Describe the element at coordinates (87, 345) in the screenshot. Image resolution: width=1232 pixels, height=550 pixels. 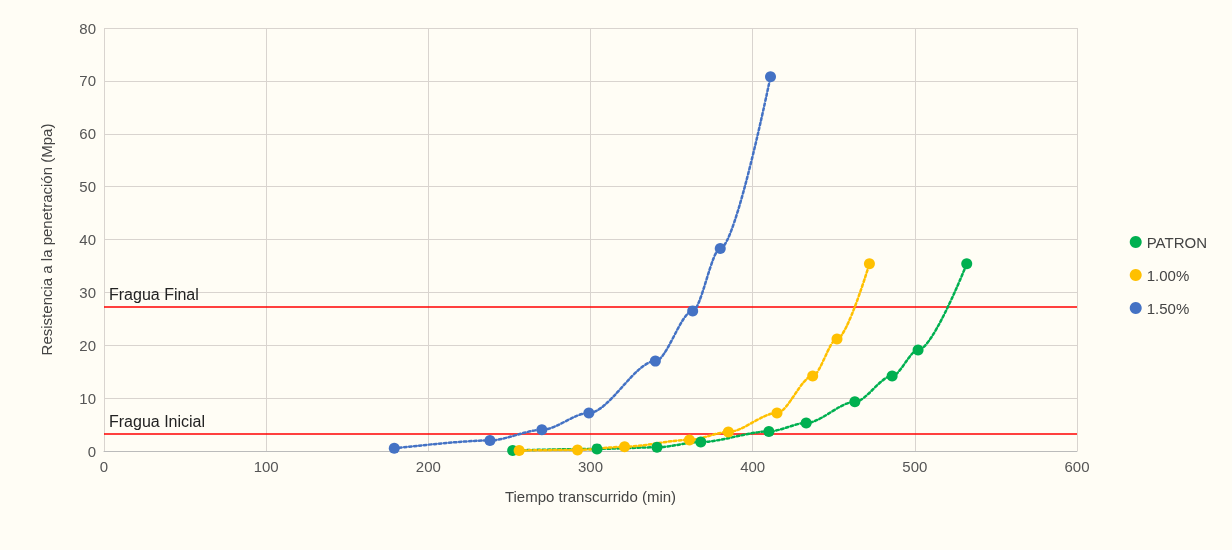
I see `y-tick-label: 20` at that location.